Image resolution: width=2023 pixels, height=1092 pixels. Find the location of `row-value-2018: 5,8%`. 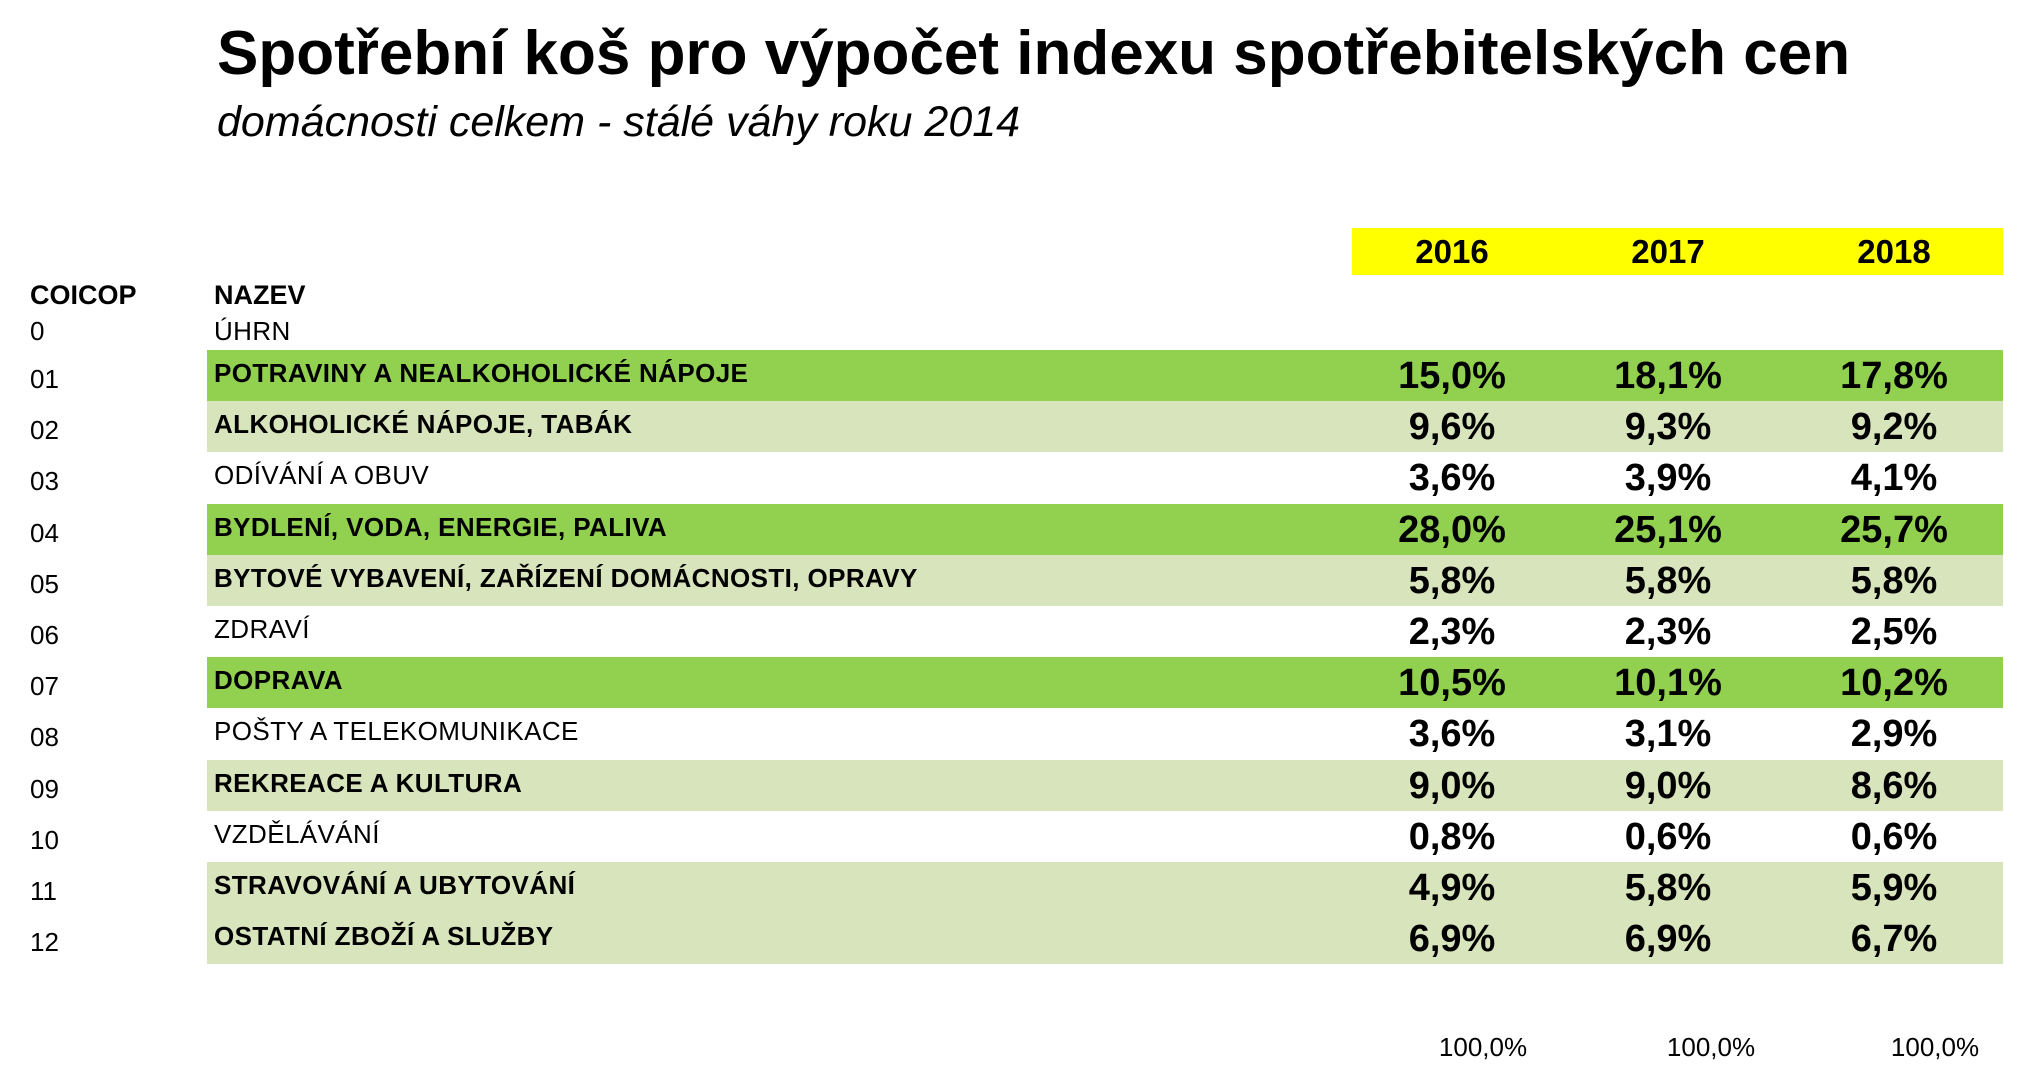

row-value-2018: 5,8% is located at coordinates (1894, 581).